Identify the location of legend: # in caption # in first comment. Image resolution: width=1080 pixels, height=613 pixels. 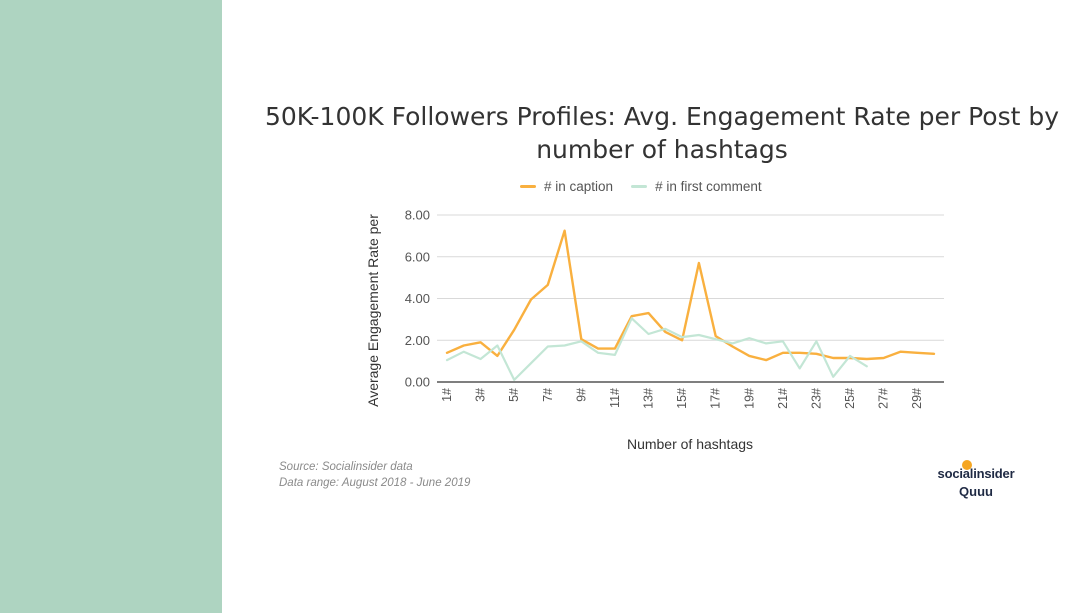
(641, 186).